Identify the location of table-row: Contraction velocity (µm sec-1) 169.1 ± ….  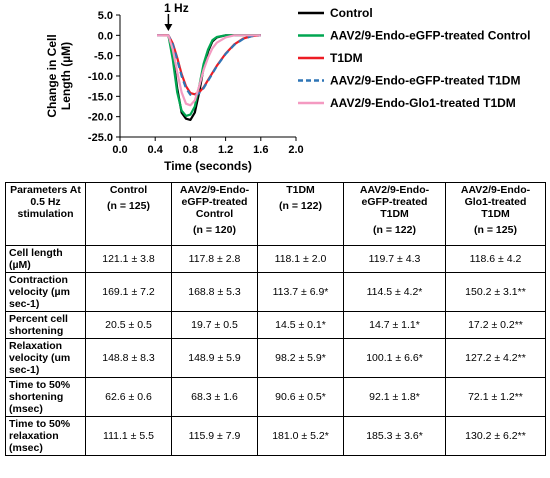
(275, 292).